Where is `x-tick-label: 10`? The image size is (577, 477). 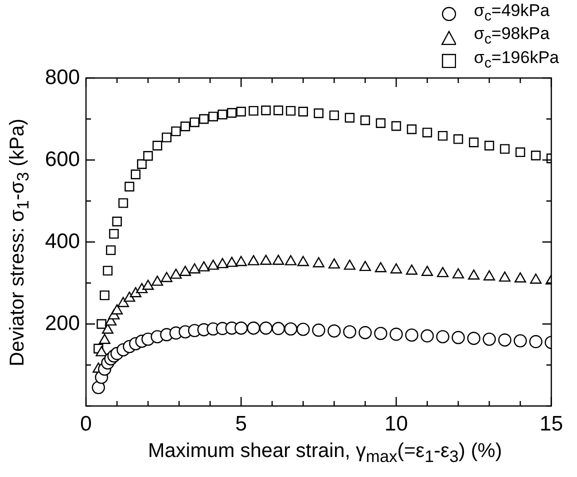
x-tick-label: 10 is located at coordinates (396, 424).